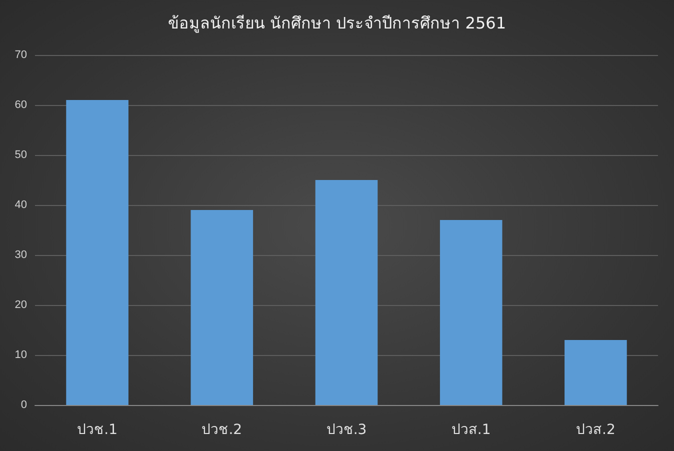 The image size is (674, 451). Describe the element at coordinates (97, 430) in the screenshot. I see `x-tick-label: ปวช.1` at that location.